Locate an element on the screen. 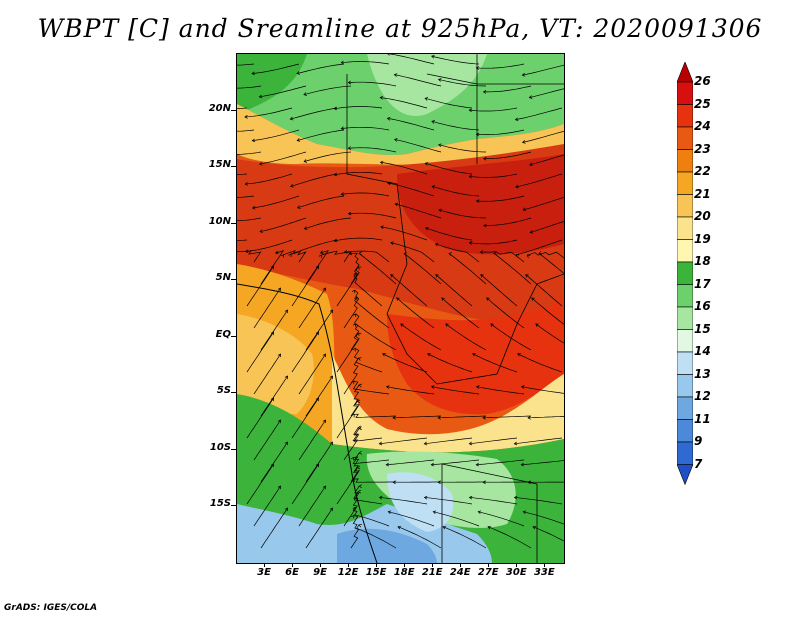 The image size is (800, 618). colorbar-label: 12 is located at coordinates (702, 396).